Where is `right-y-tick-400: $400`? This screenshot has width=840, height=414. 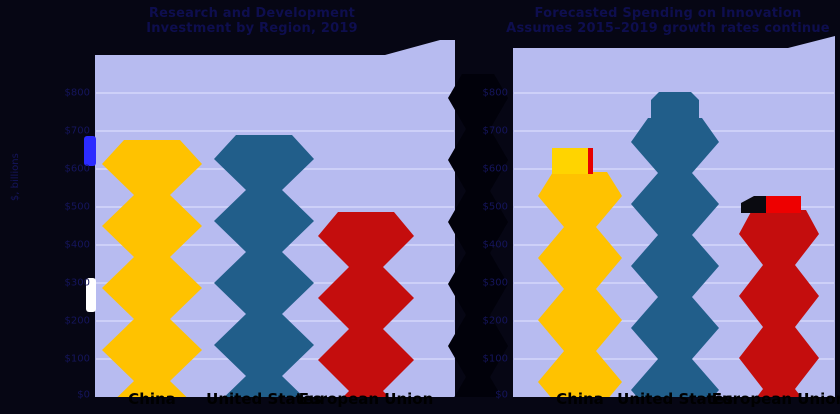
right-y-tick-400: $400 is located at coordinates (495, 245).